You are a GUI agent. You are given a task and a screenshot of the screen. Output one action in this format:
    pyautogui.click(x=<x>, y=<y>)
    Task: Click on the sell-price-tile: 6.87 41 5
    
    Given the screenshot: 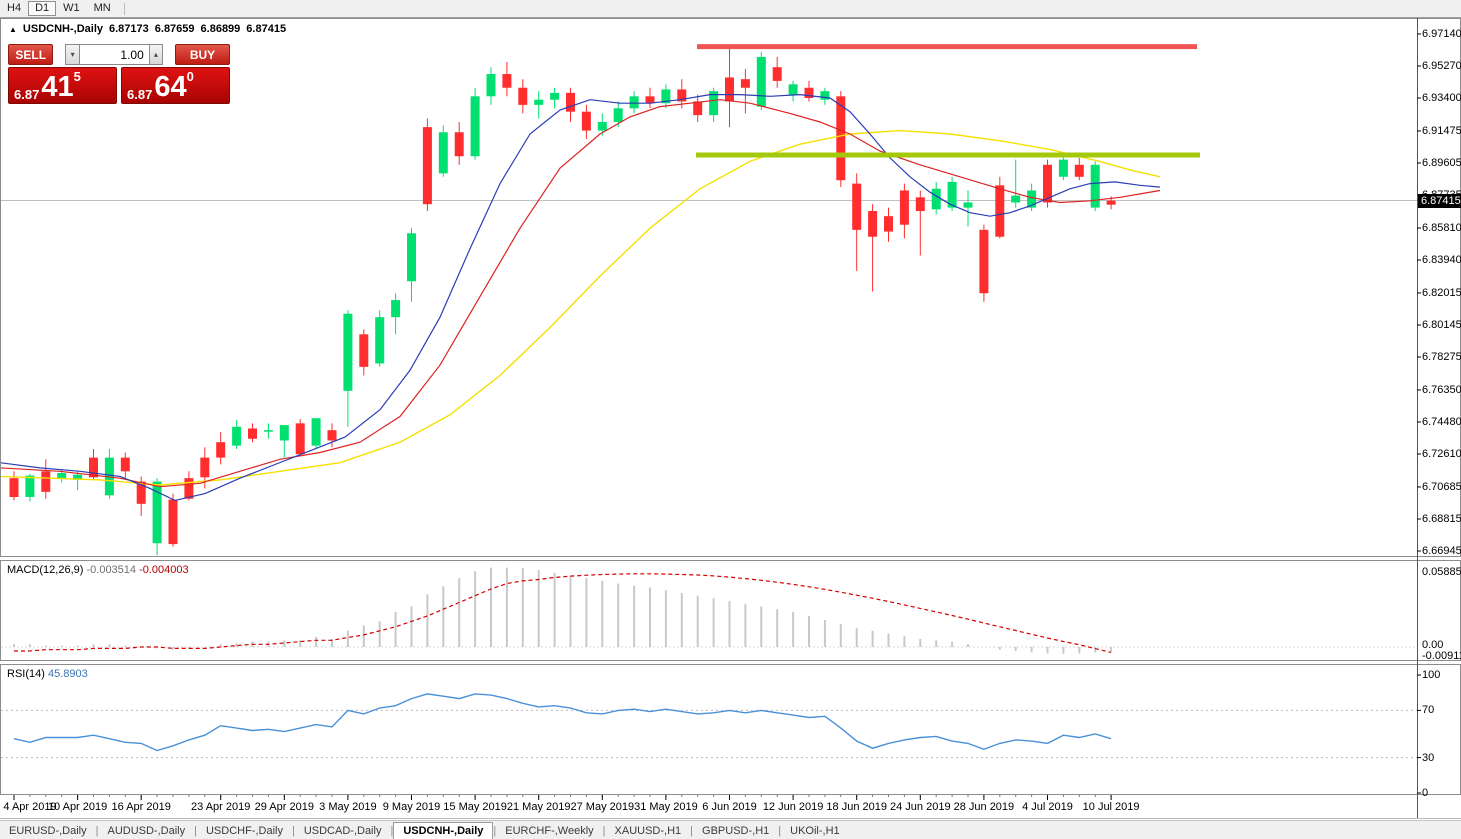 What is the action you would take?
    pyautogui.click(x=62, y=85)
    